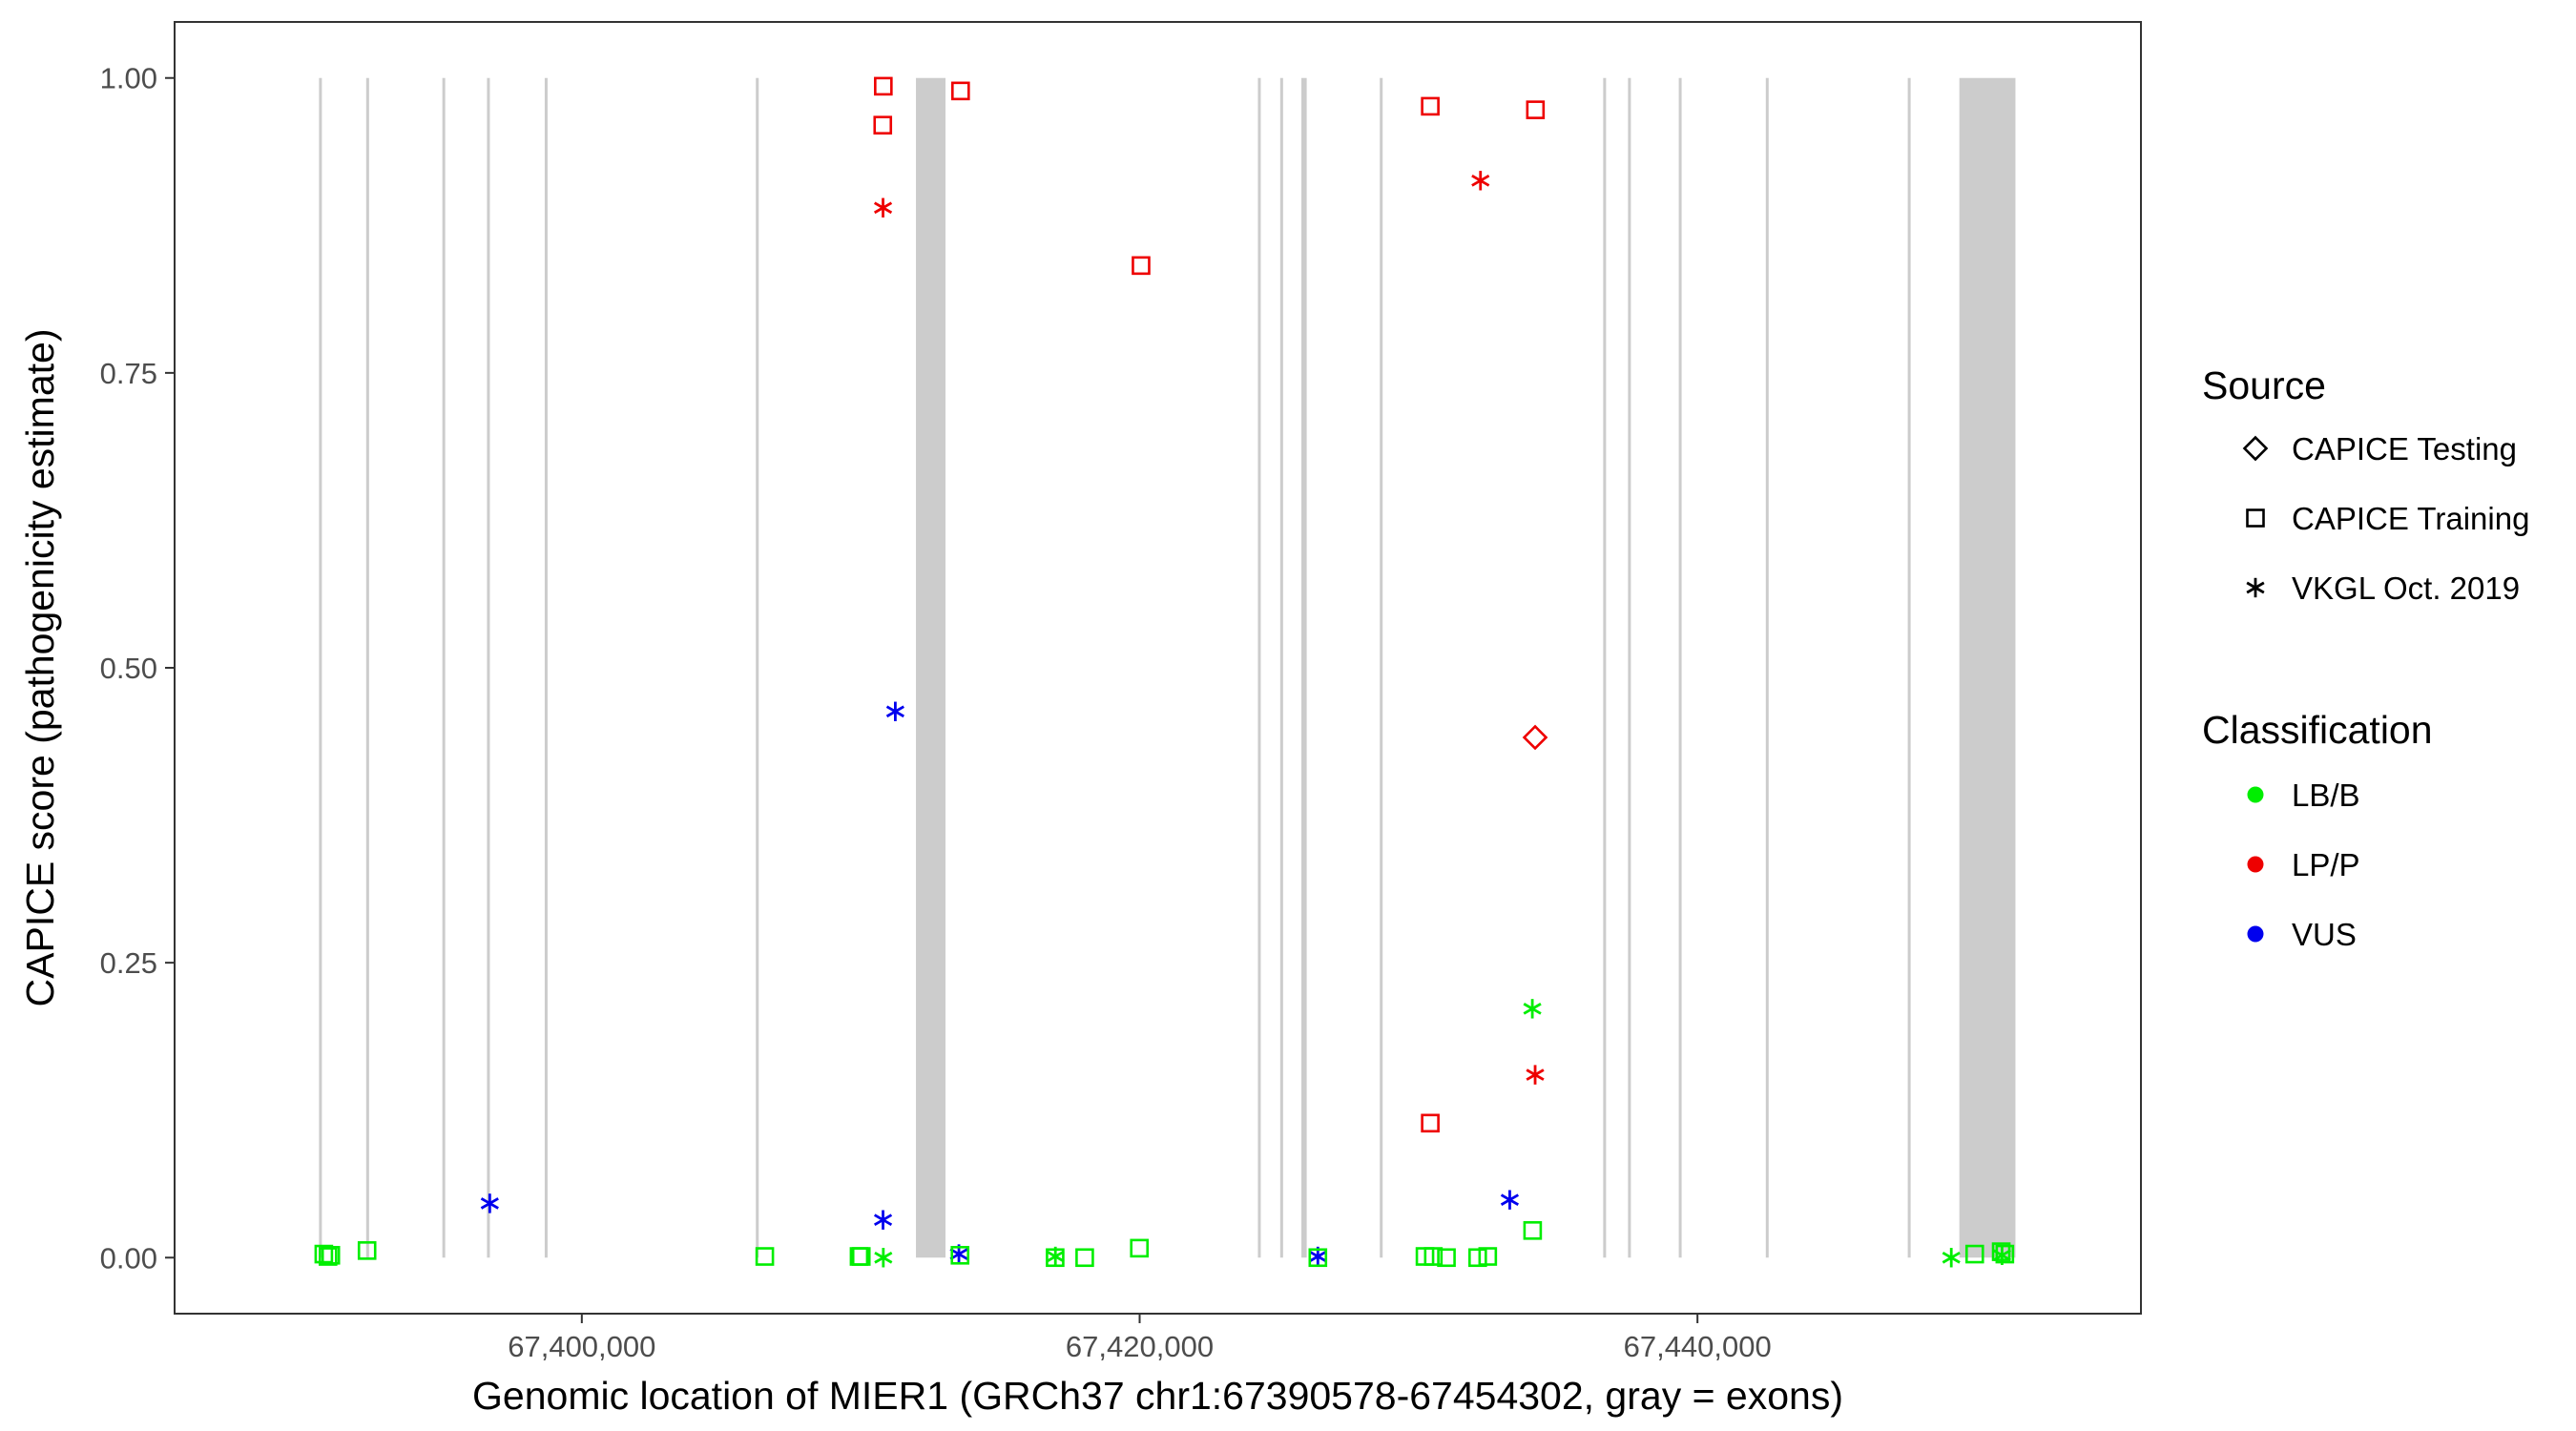 This screenshot has width=2576, height=1431. I want to click on legend-classification-items: LB/B LP/P VUS, so click(2303, 865).